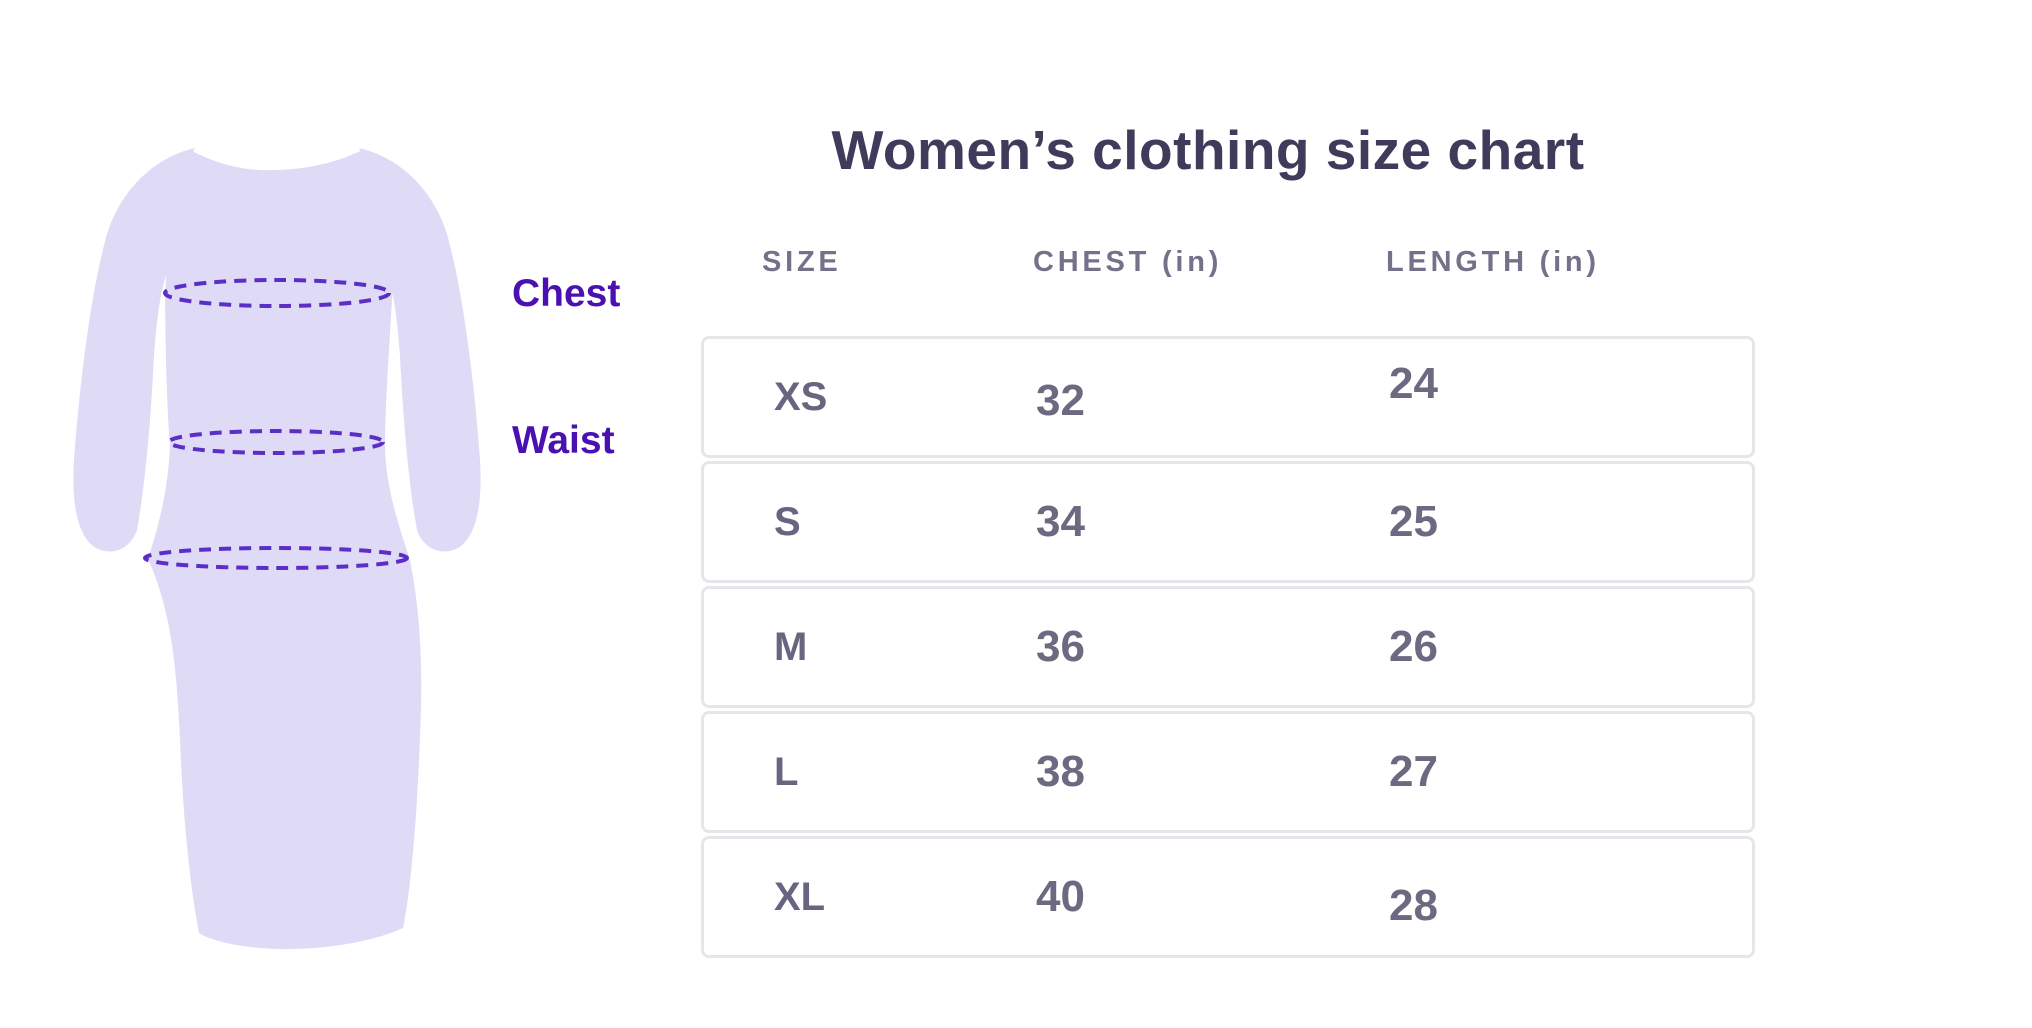 This screenshot has width=2032, height=1028. I want to click on size-cell: XL, so click(800, 896).